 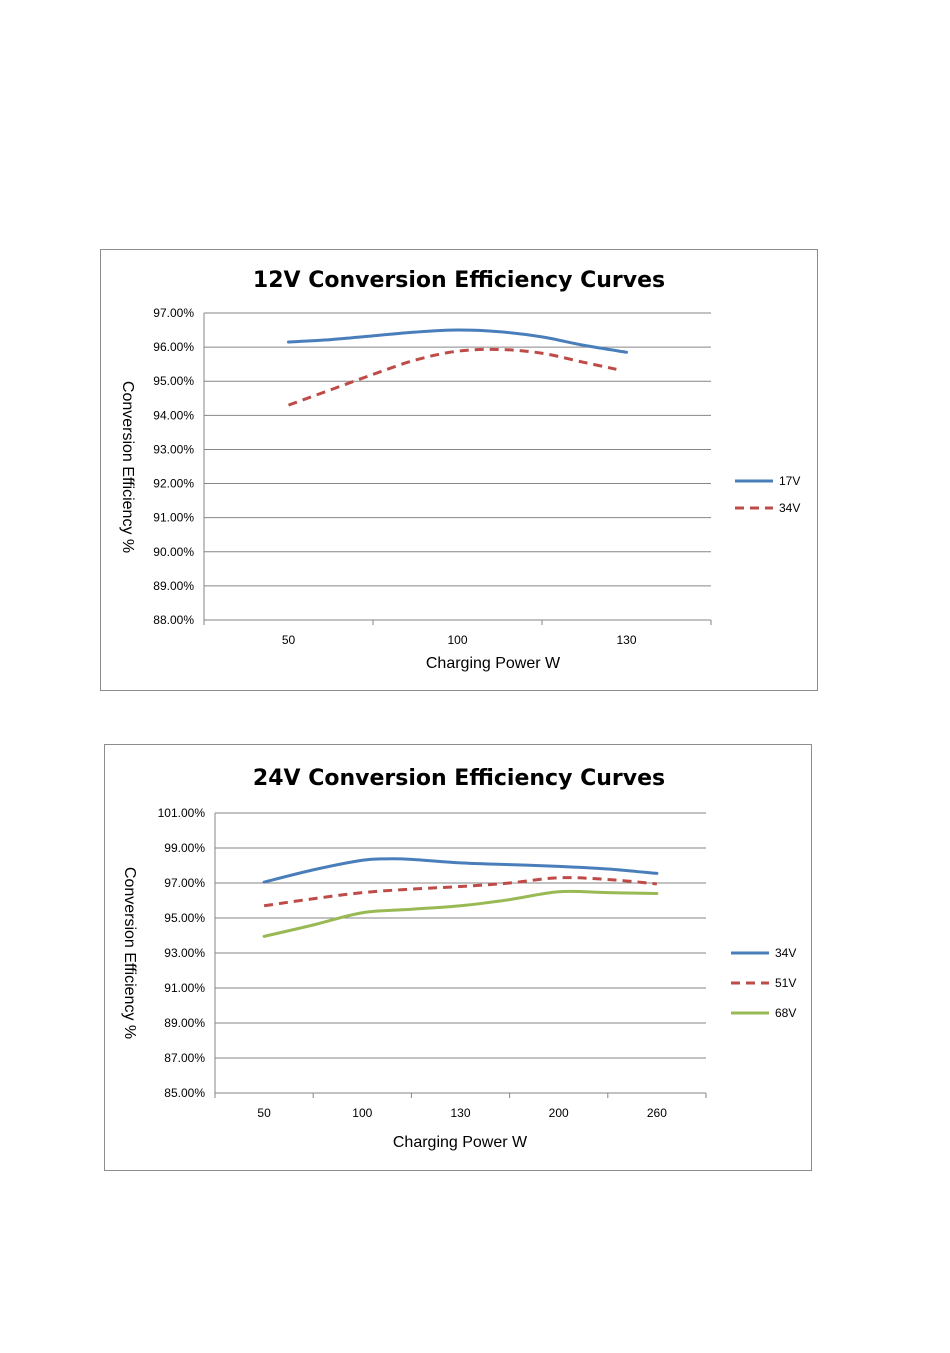 I want to click on y-tick-label: 99.00%, so click(x=184, y=848).